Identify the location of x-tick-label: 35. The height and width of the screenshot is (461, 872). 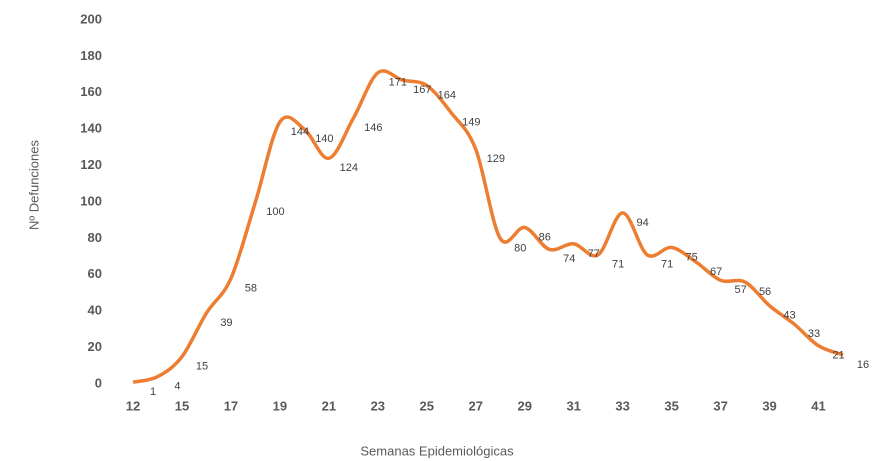
(671, 405).